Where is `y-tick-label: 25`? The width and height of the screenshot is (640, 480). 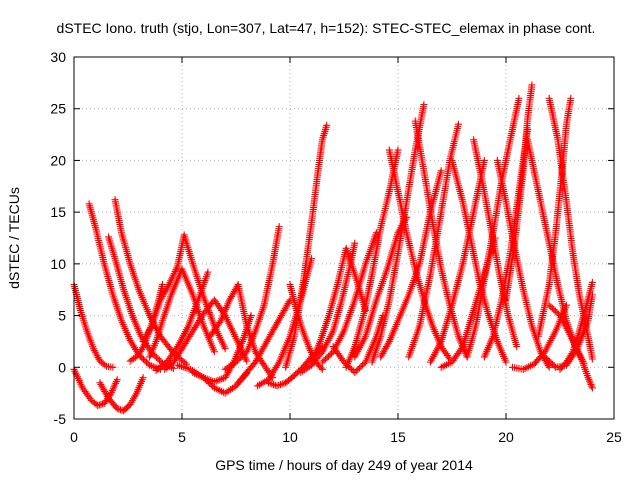 y-tick-label: 25 is located at coordinates (58, 109).